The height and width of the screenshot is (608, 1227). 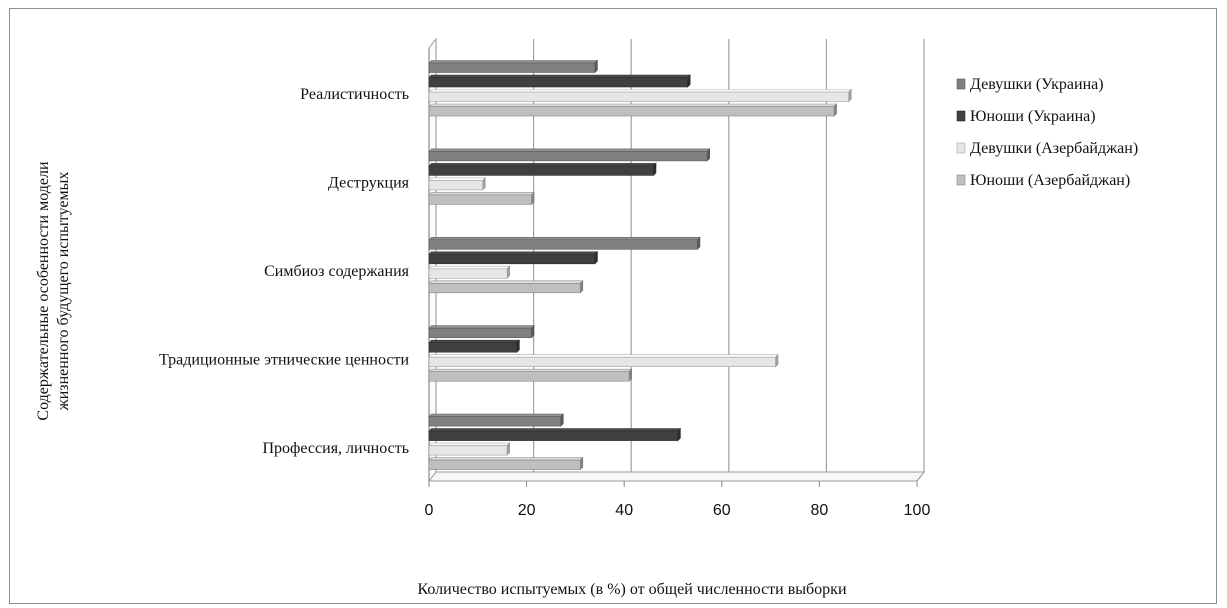 I want to click on category-label: Профессия, личность, so click(x=336, y=448).